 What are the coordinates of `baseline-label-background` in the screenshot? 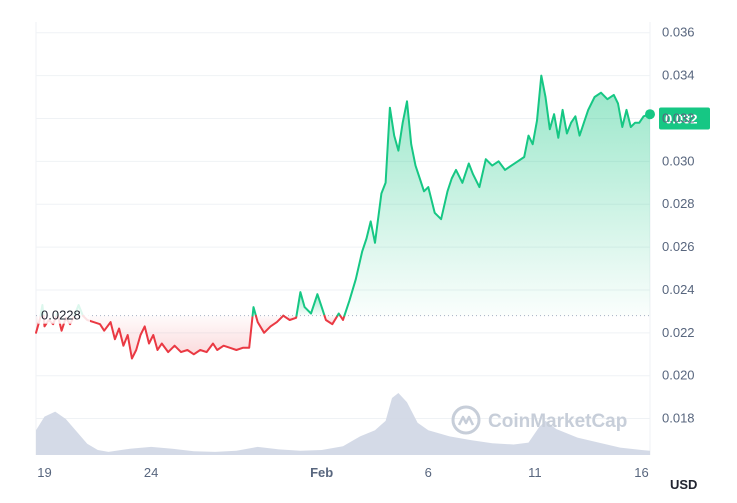 It's located at (64, 313).